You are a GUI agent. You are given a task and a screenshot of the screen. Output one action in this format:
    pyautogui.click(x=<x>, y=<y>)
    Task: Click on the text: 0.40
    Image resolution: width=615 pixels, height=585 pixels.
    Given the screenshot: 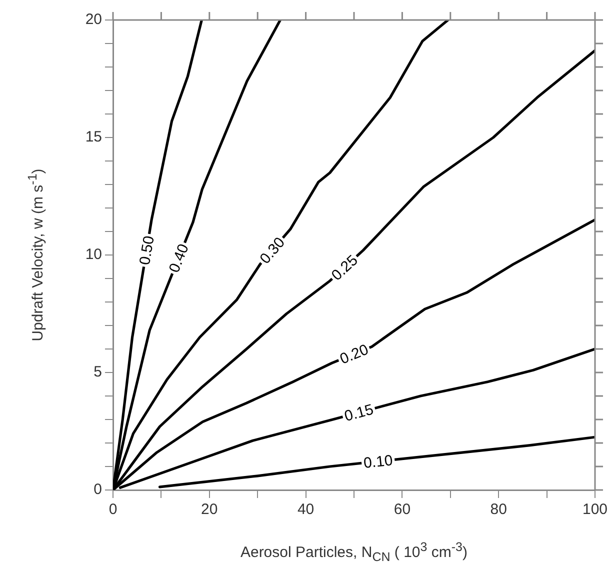 What is the action you would take?
    pyautogui.click(x=179, y=259)
    